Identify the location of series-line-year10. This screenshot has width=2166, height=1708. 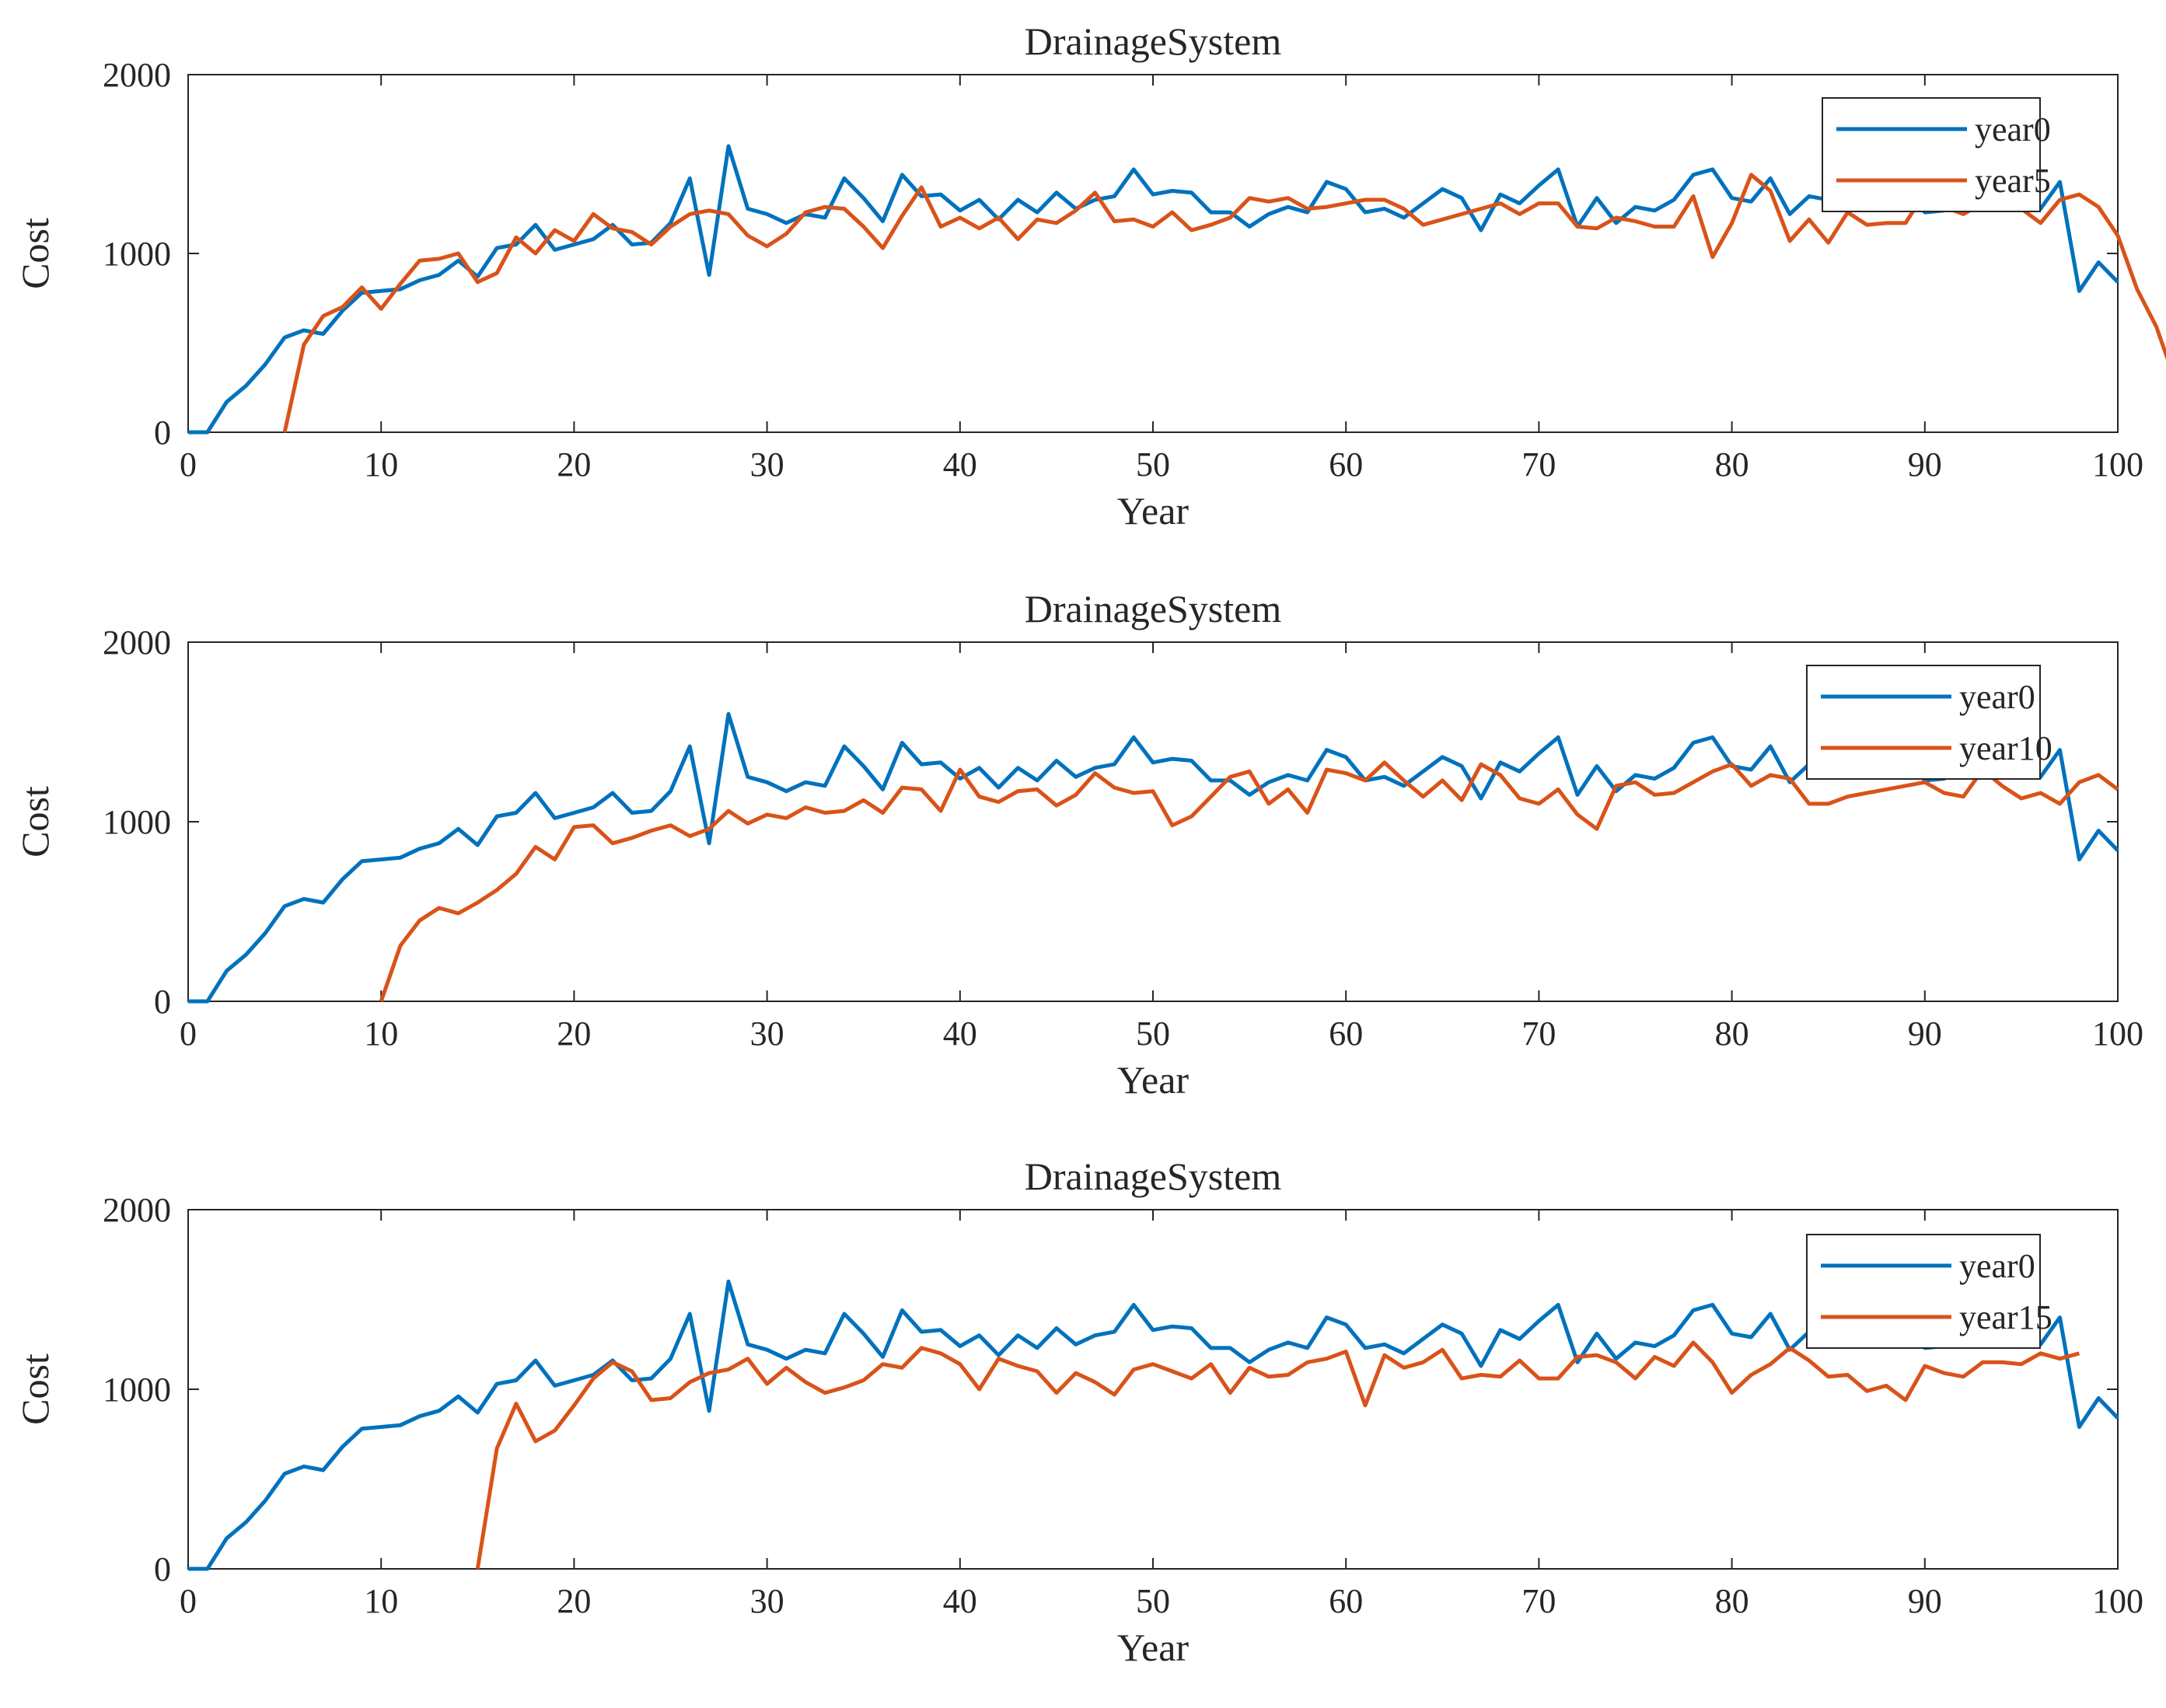
(1249, 881).